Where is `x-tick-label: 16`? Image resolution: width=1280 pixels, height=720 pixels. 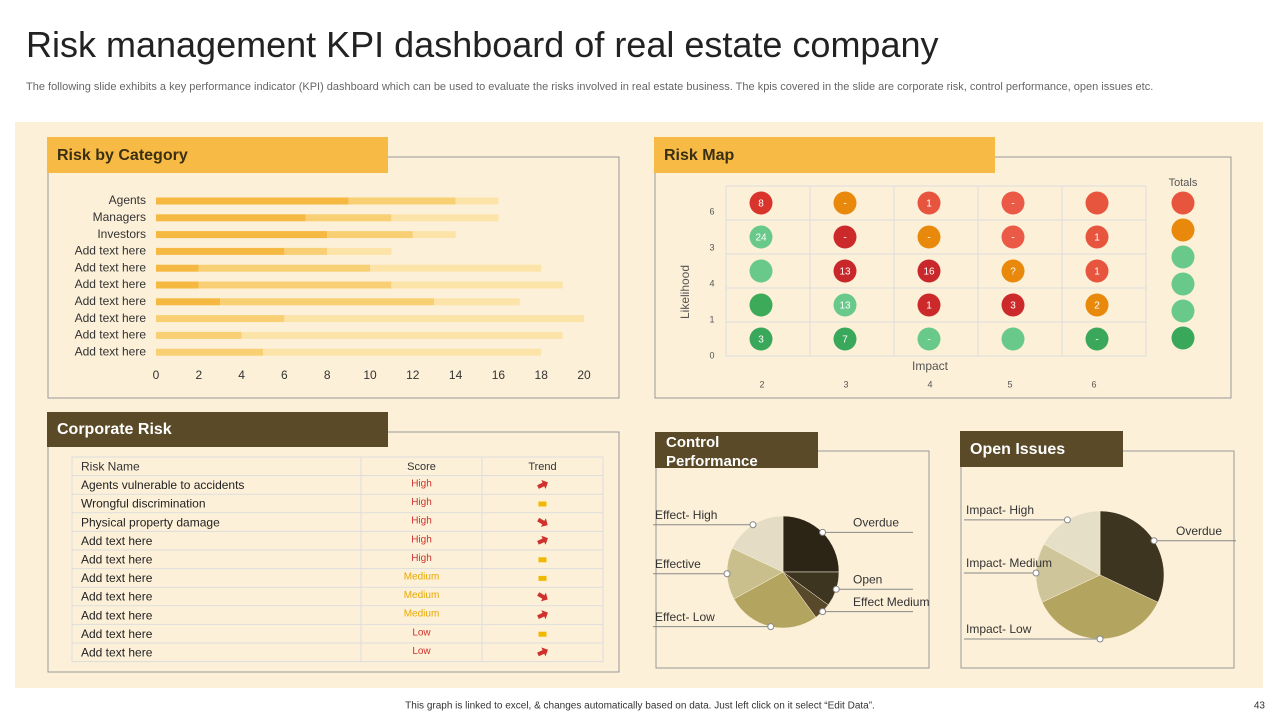 x-tick-label: 16 is located at coordinates (499, 375).